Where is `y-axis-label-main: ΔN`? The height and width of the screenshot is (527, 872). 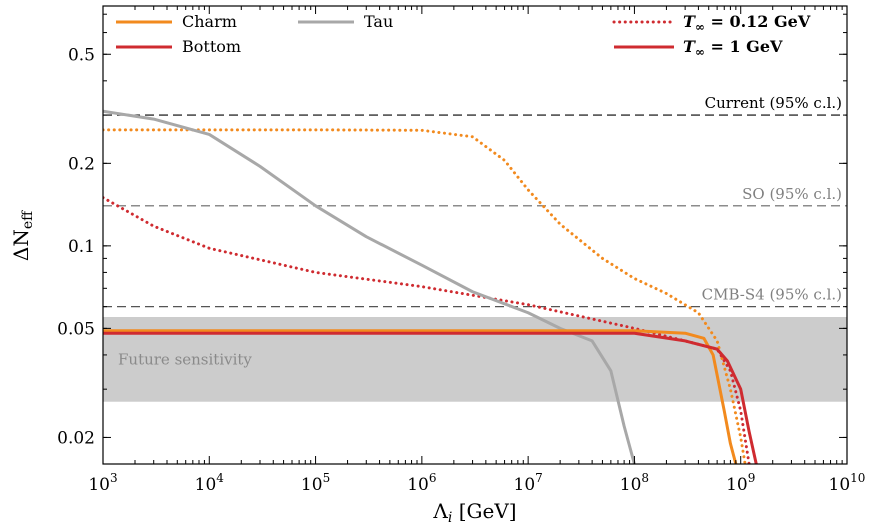
y-axis-label-main: ΔN is located at coordinates (21, 245).